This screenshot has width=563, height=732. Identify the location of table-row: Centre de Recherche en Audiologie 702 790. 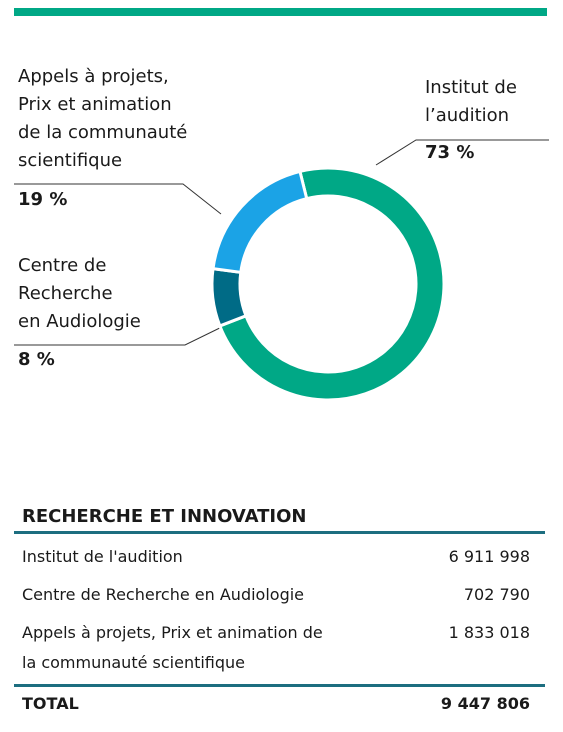
(279, 591).